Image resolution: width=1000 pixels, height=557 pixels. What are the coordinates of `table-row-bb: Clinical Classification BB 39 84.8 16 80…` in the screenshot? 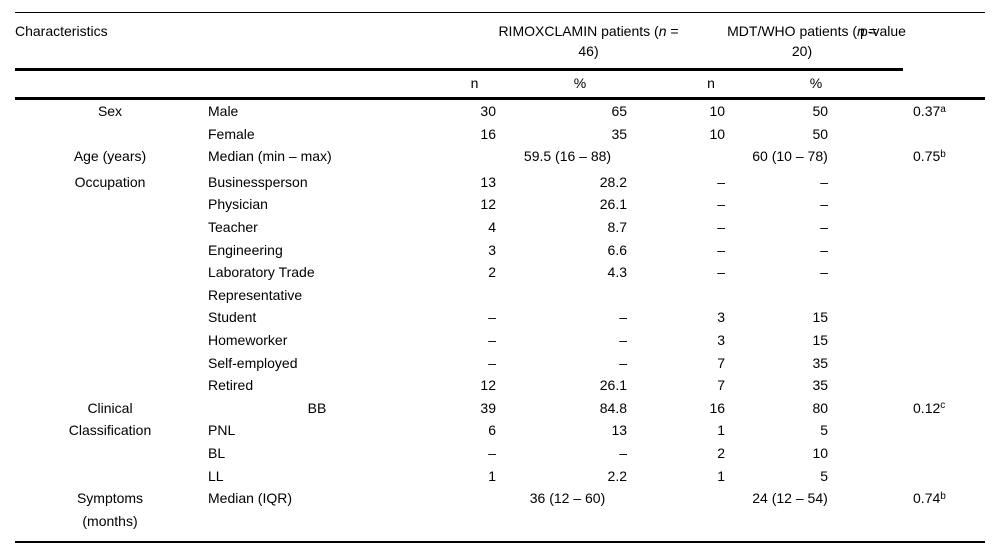 It's located at (500, 418).